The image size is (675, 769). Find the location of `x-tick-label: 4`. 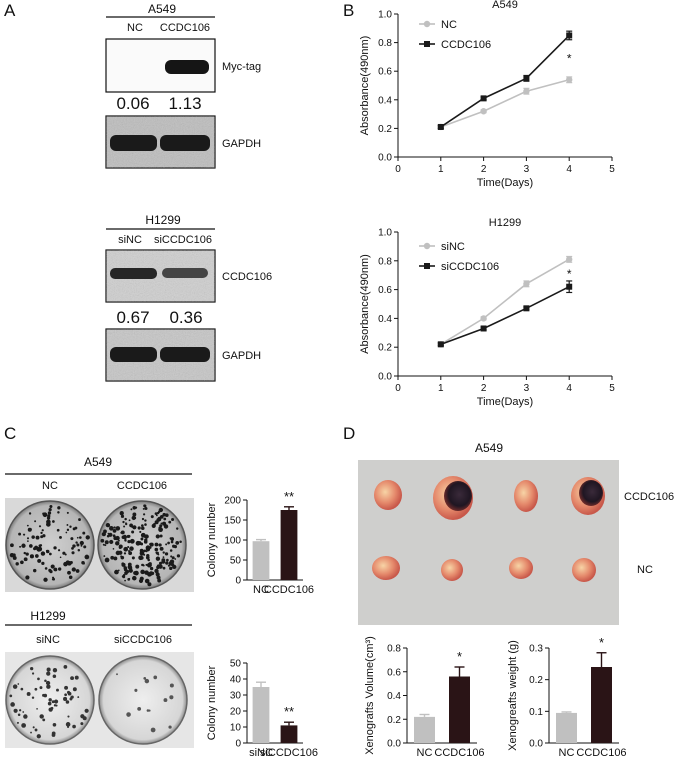

x-tick-label: 4 is located at coordinates (569, 169).